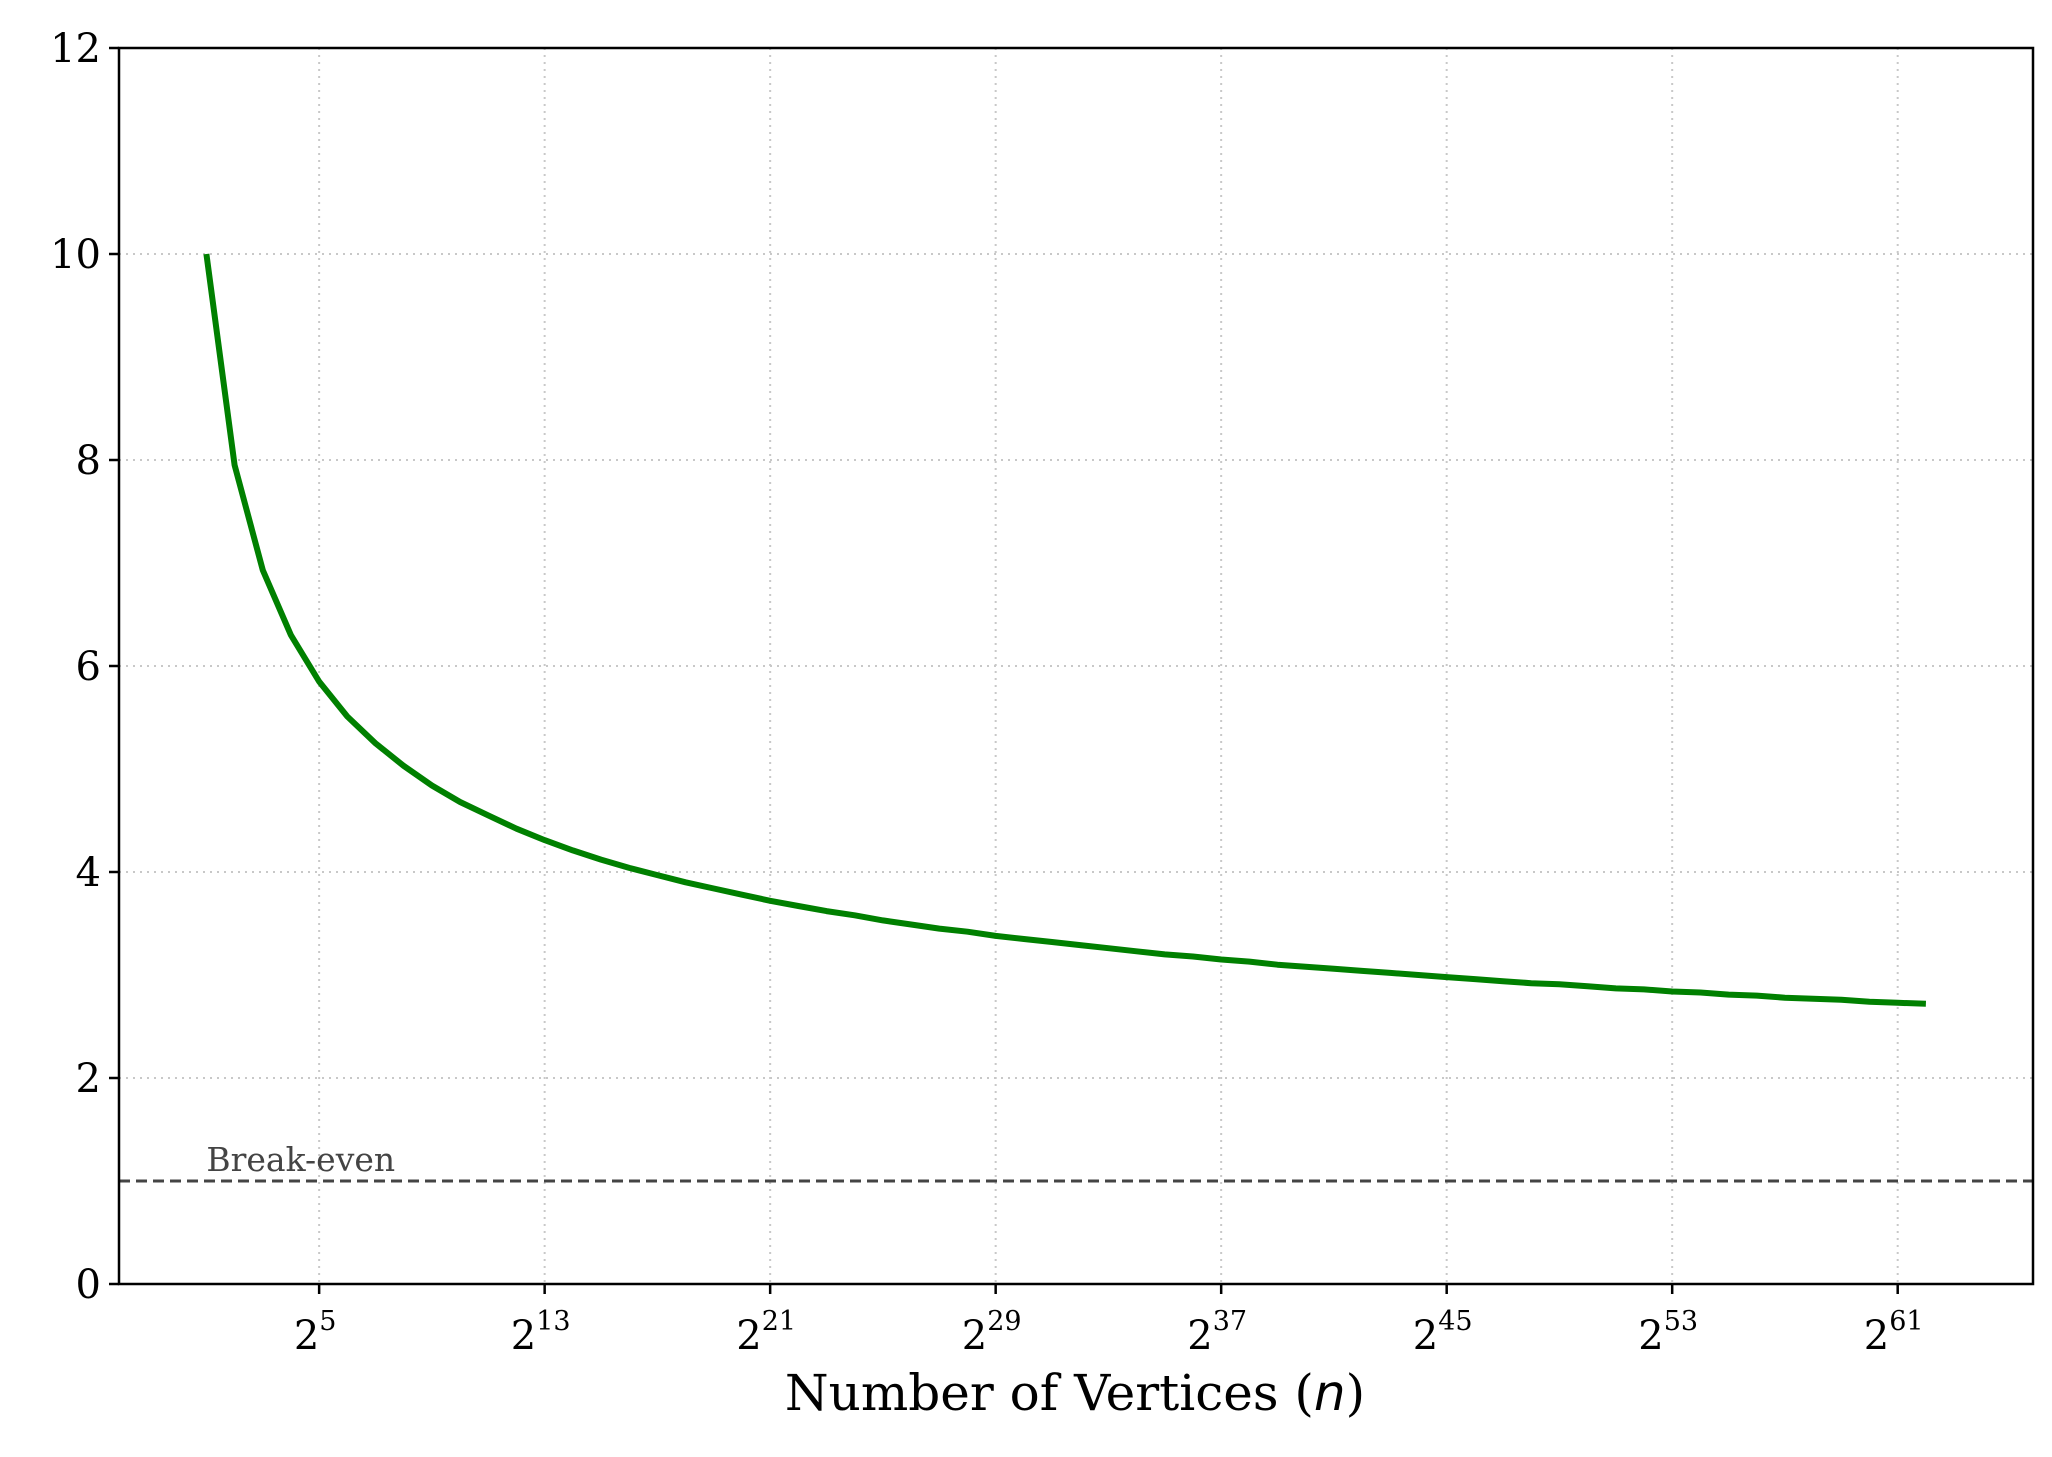 Image resolution: width=2052 pixels, height=1457 pixels. Describe the element at coordinates (75, 49) in the screenshot. I see `y-tick-label: 12` at that location.